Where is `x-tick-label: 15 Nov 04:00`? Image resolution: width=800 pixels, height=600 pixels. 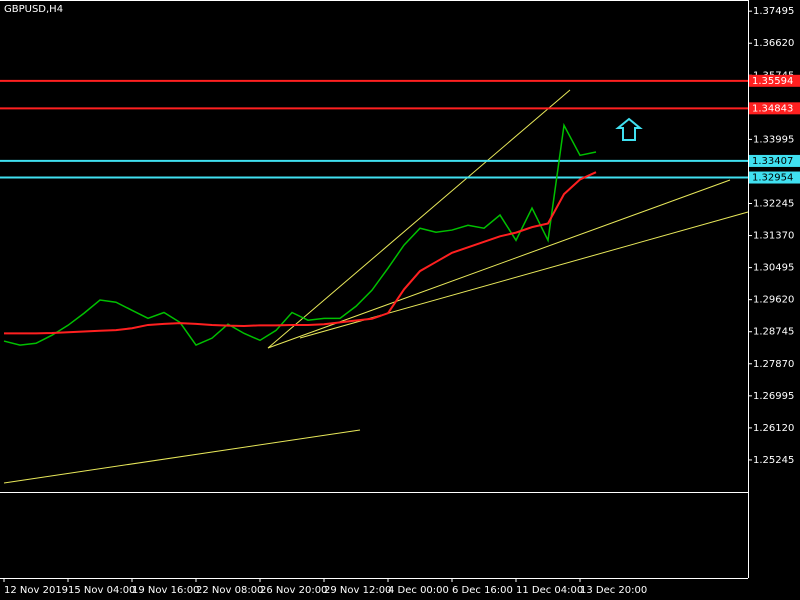 x-tick-label: 15 Nov 04:00 is located at coordinates (101, 590).